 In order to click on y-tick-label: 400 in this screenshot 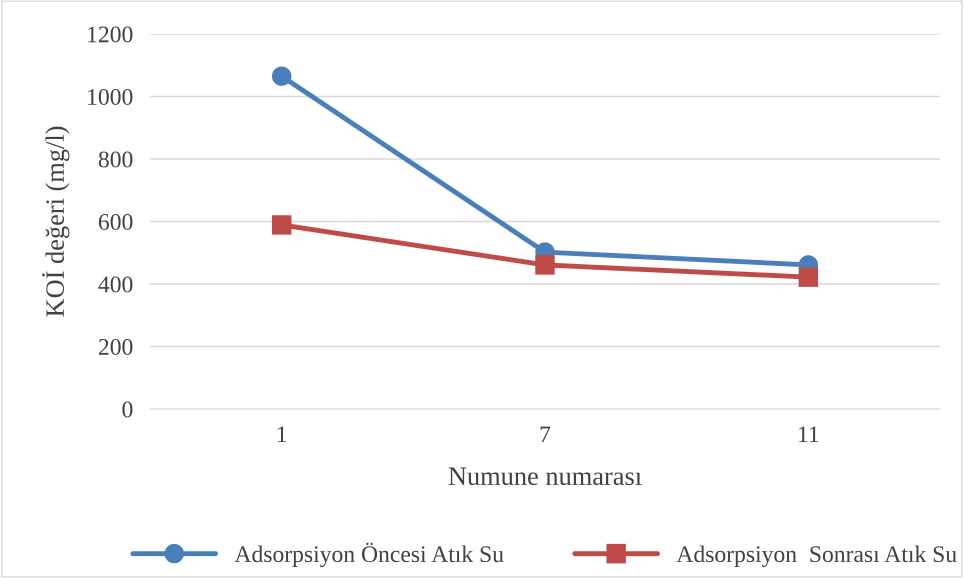, I will do `click(115, 284)`.